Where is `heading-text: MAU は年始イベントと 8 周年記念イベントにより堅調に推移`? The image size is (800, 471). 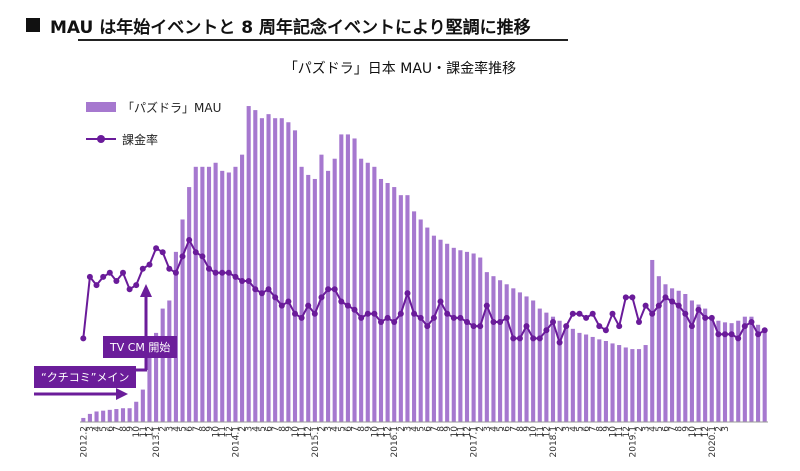
heading-text: MAU は年始イベントと 8 周年記念イベントにより堅調に推移 is located at coordinates (290, 27).